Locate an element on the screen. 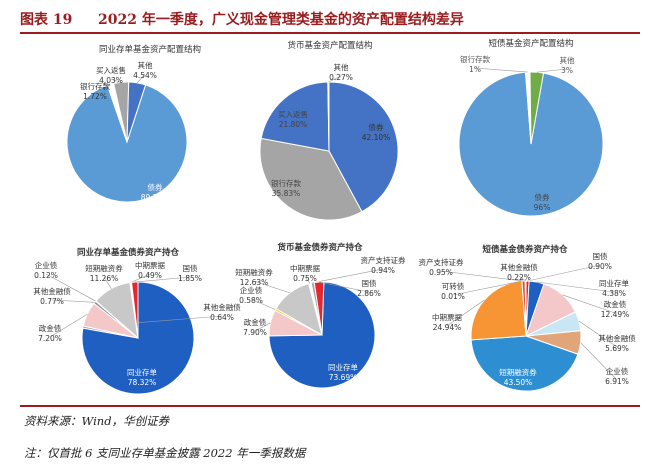  ncd-bond-holdings-title: 同业存单基金债券资产持仓 is located at coordinates (128, 252).